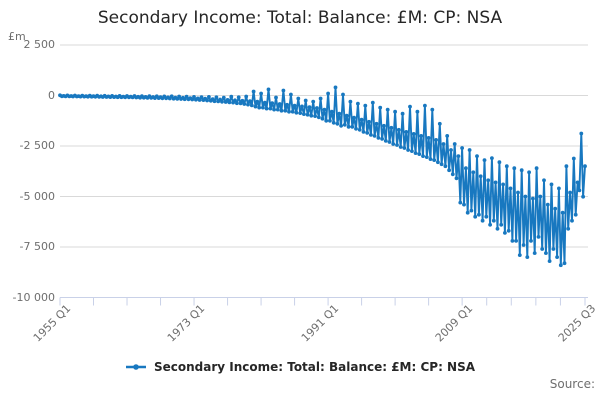  Describe the element at coordinates (39, 44) in the screenshot. I see `y-tick-label: 2 500` at that location.